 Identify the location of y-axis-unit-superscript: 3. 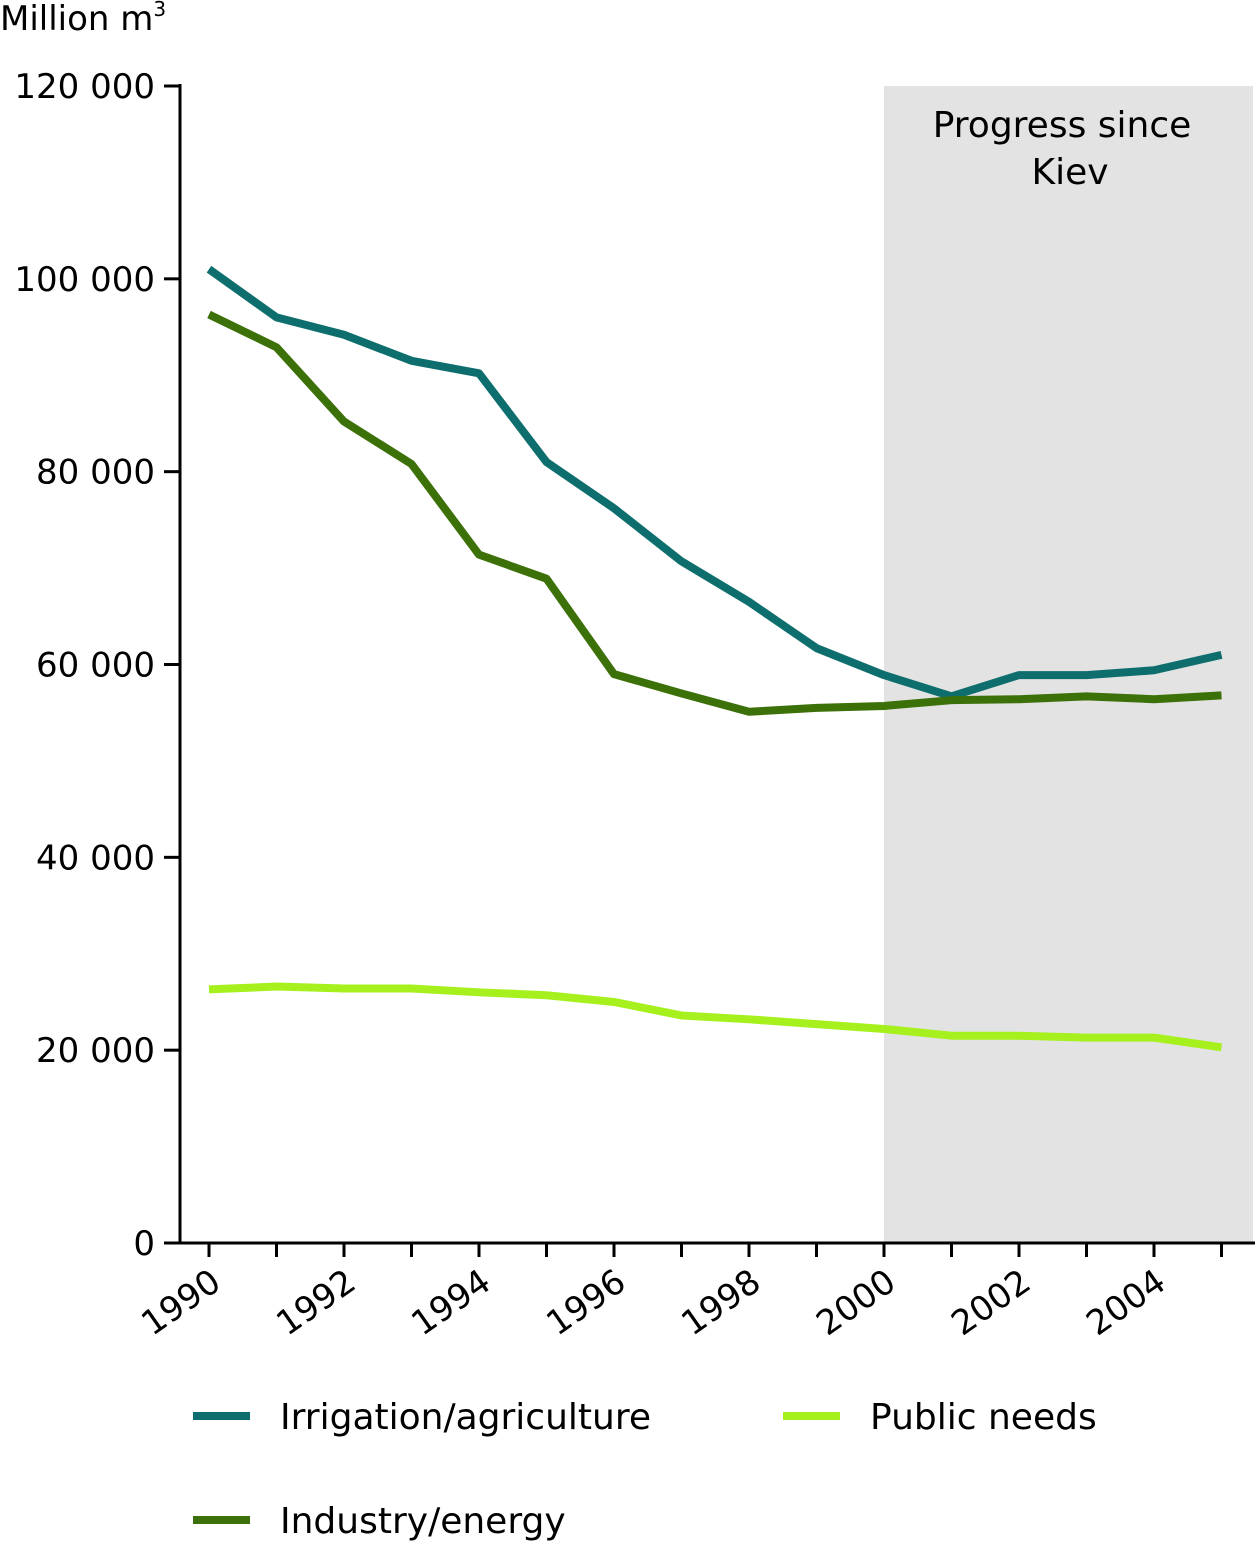
(159, 10).